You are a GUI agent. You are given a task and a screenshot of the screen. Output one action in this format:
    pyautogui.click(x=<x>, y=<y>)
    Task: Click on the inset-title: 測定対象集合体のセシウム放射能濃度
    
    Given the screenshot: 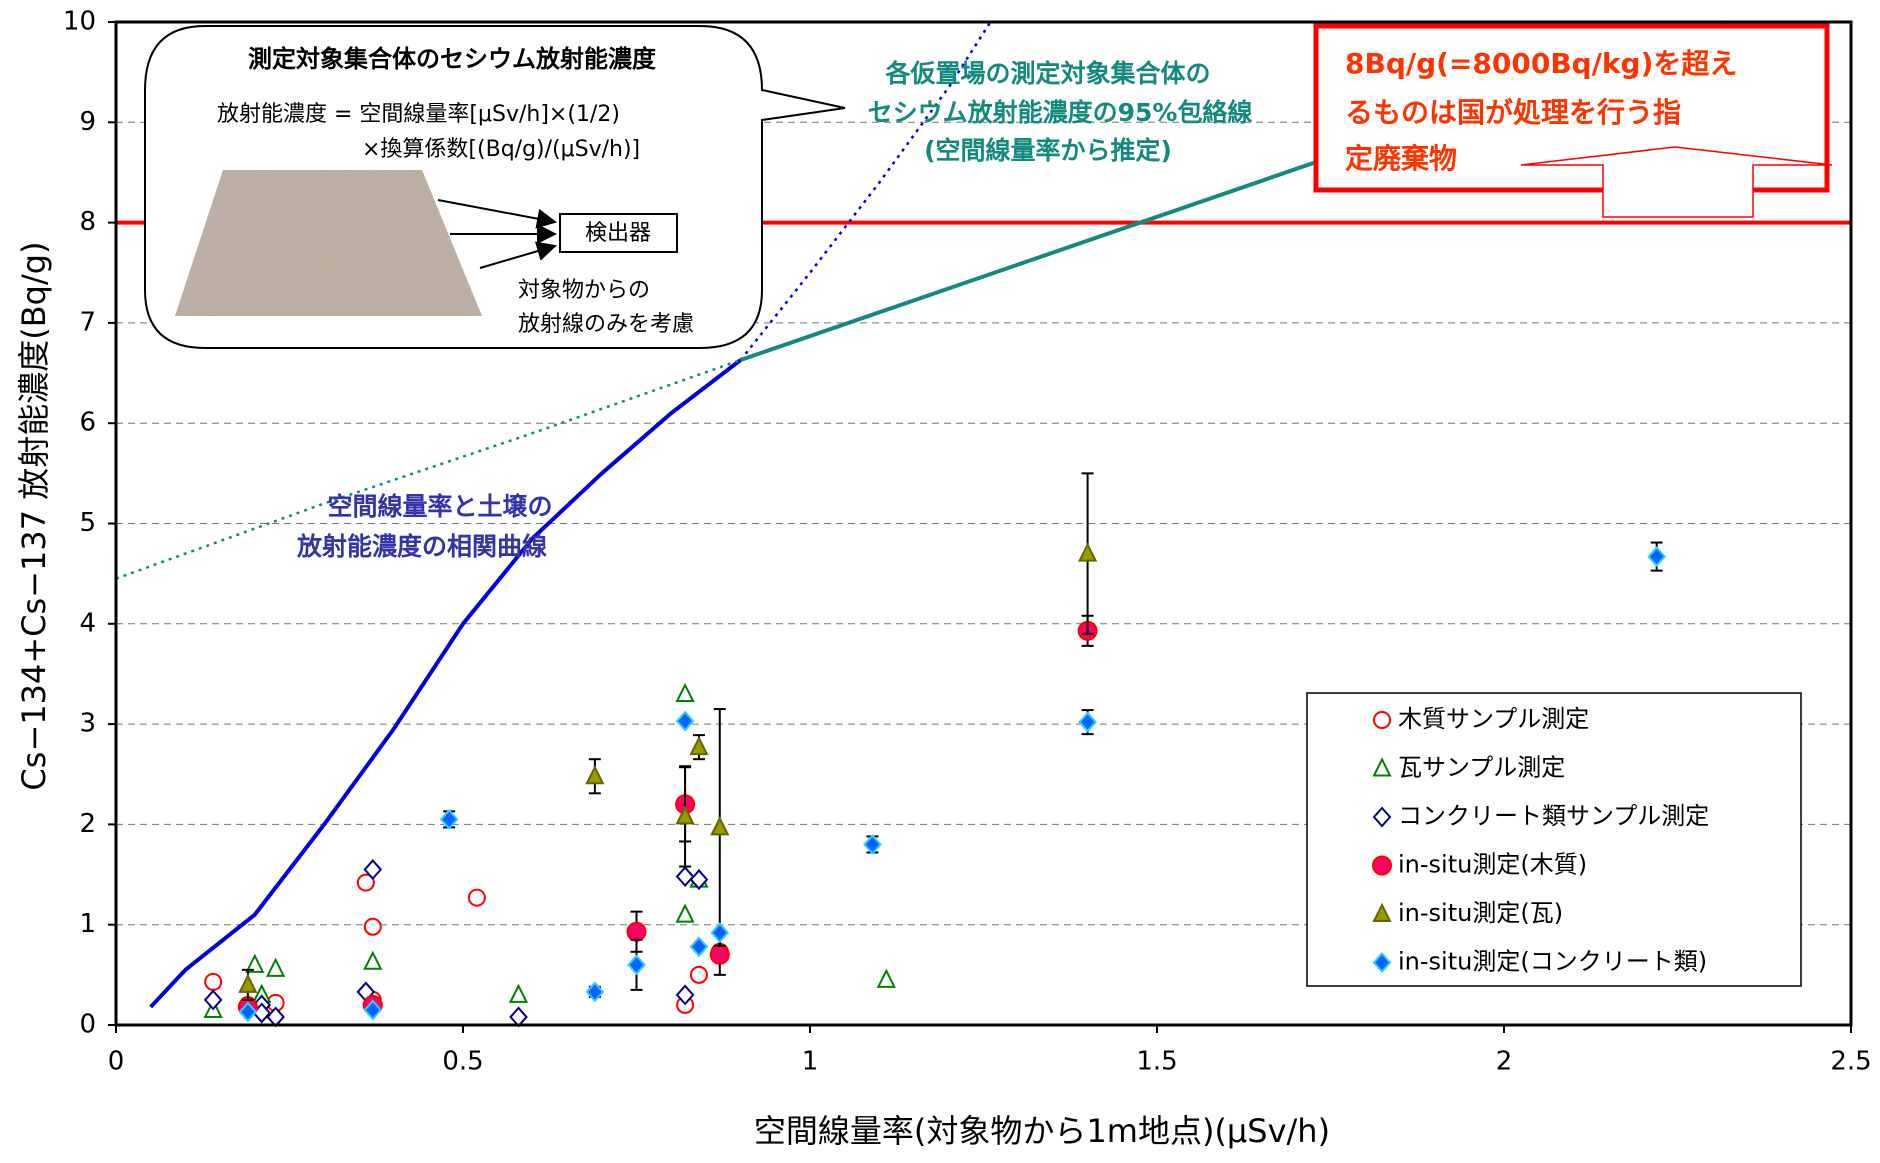 What is the action you would take?
    pyautogui.click(x=452, y=59)
    